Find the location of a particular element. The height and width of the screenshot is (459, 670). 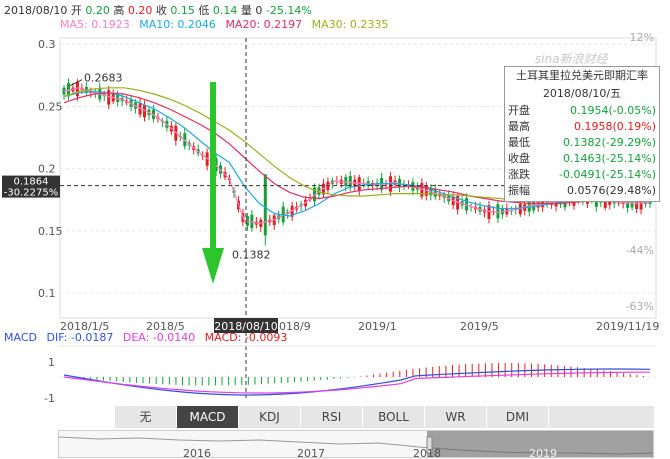

tooltip-row-high: 最高 0.1958(0.19%) is located at coordinates (582, 126).